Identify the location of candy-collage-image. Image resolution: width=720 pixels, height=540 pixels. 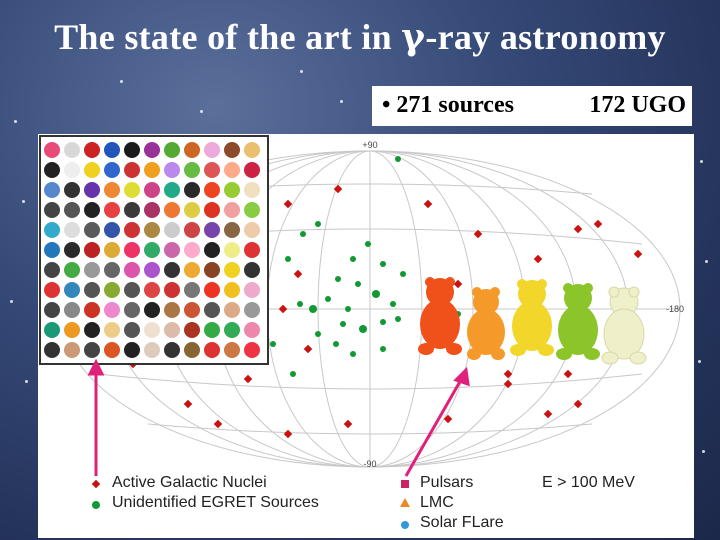
(154, 250).